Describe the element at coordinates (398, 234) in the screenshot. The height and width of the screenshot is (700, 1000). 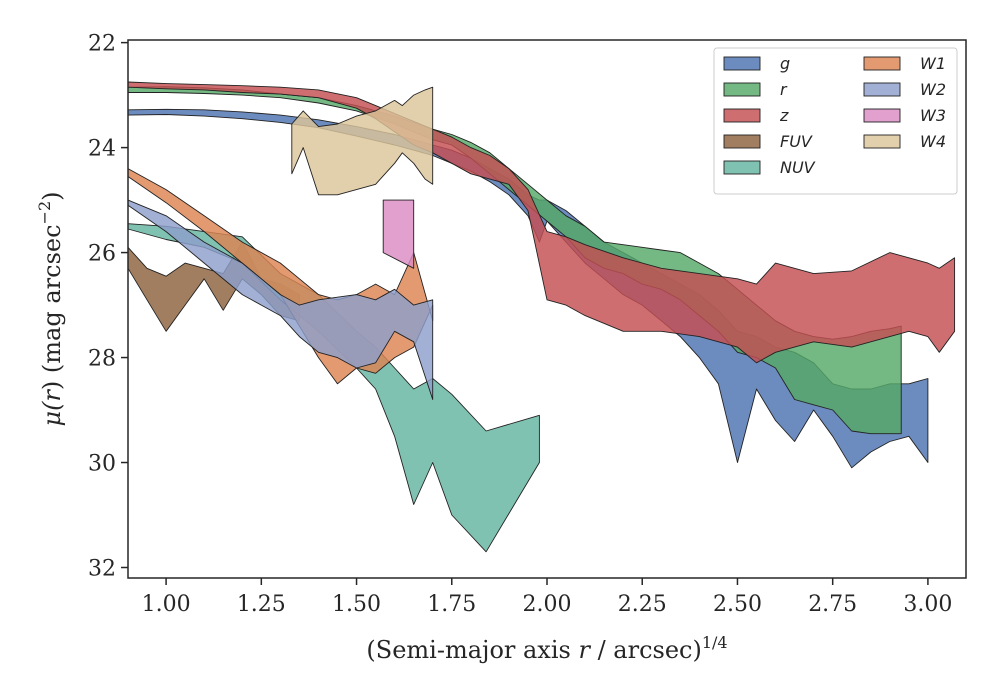
I see `series-area-w3` at that location.